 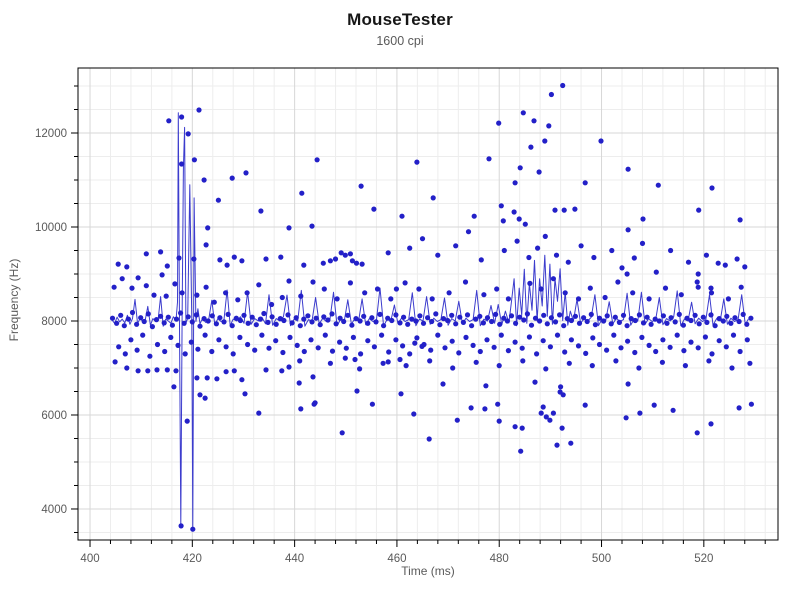 What do you see at coordinates (400, 41) in the screenshot?
I see `chart-subtitle: 1600 cpi` at bounding box center [400, 41].